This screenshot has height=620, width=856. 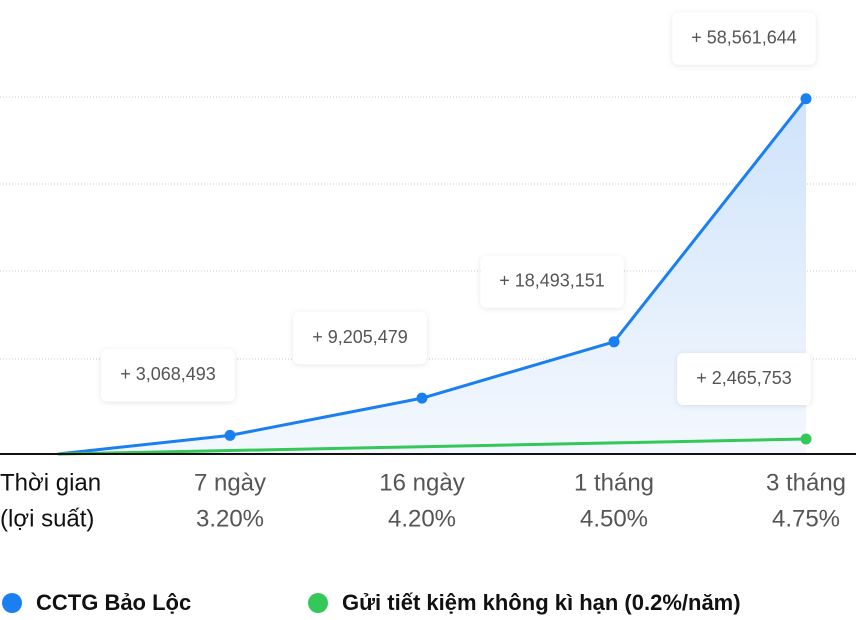 What do you see at coordinates (541, 602) in the screenshot?
I see `legend-label: Gửi tiết kiệm không kì hạn (0.2%/năm)` at bounding box center [541, 602].